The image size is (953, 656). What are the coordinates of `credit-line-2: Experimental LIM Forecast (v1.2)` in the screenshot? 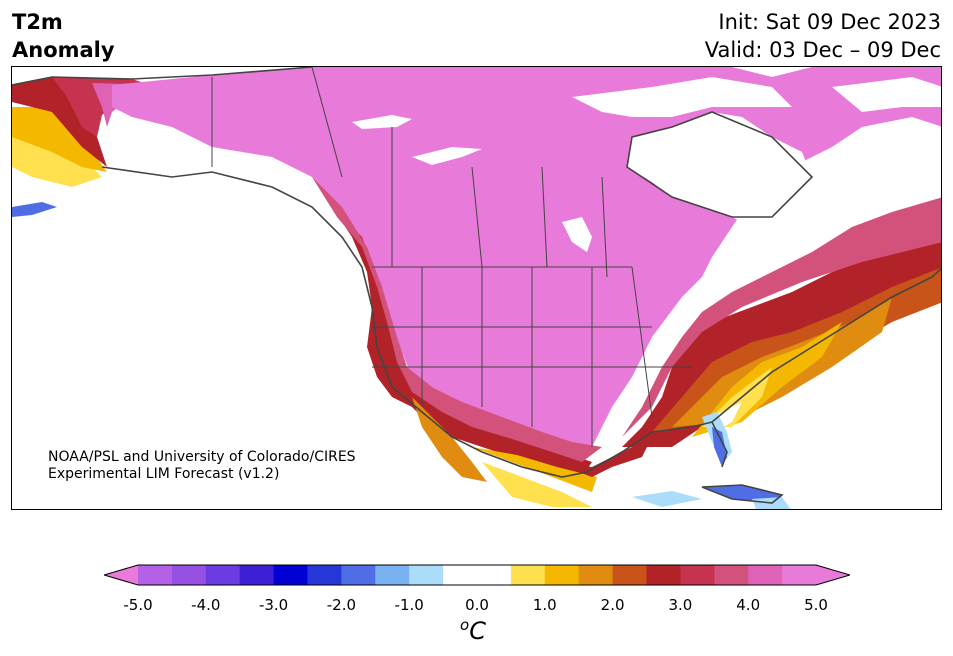 It's located at (164, 474).